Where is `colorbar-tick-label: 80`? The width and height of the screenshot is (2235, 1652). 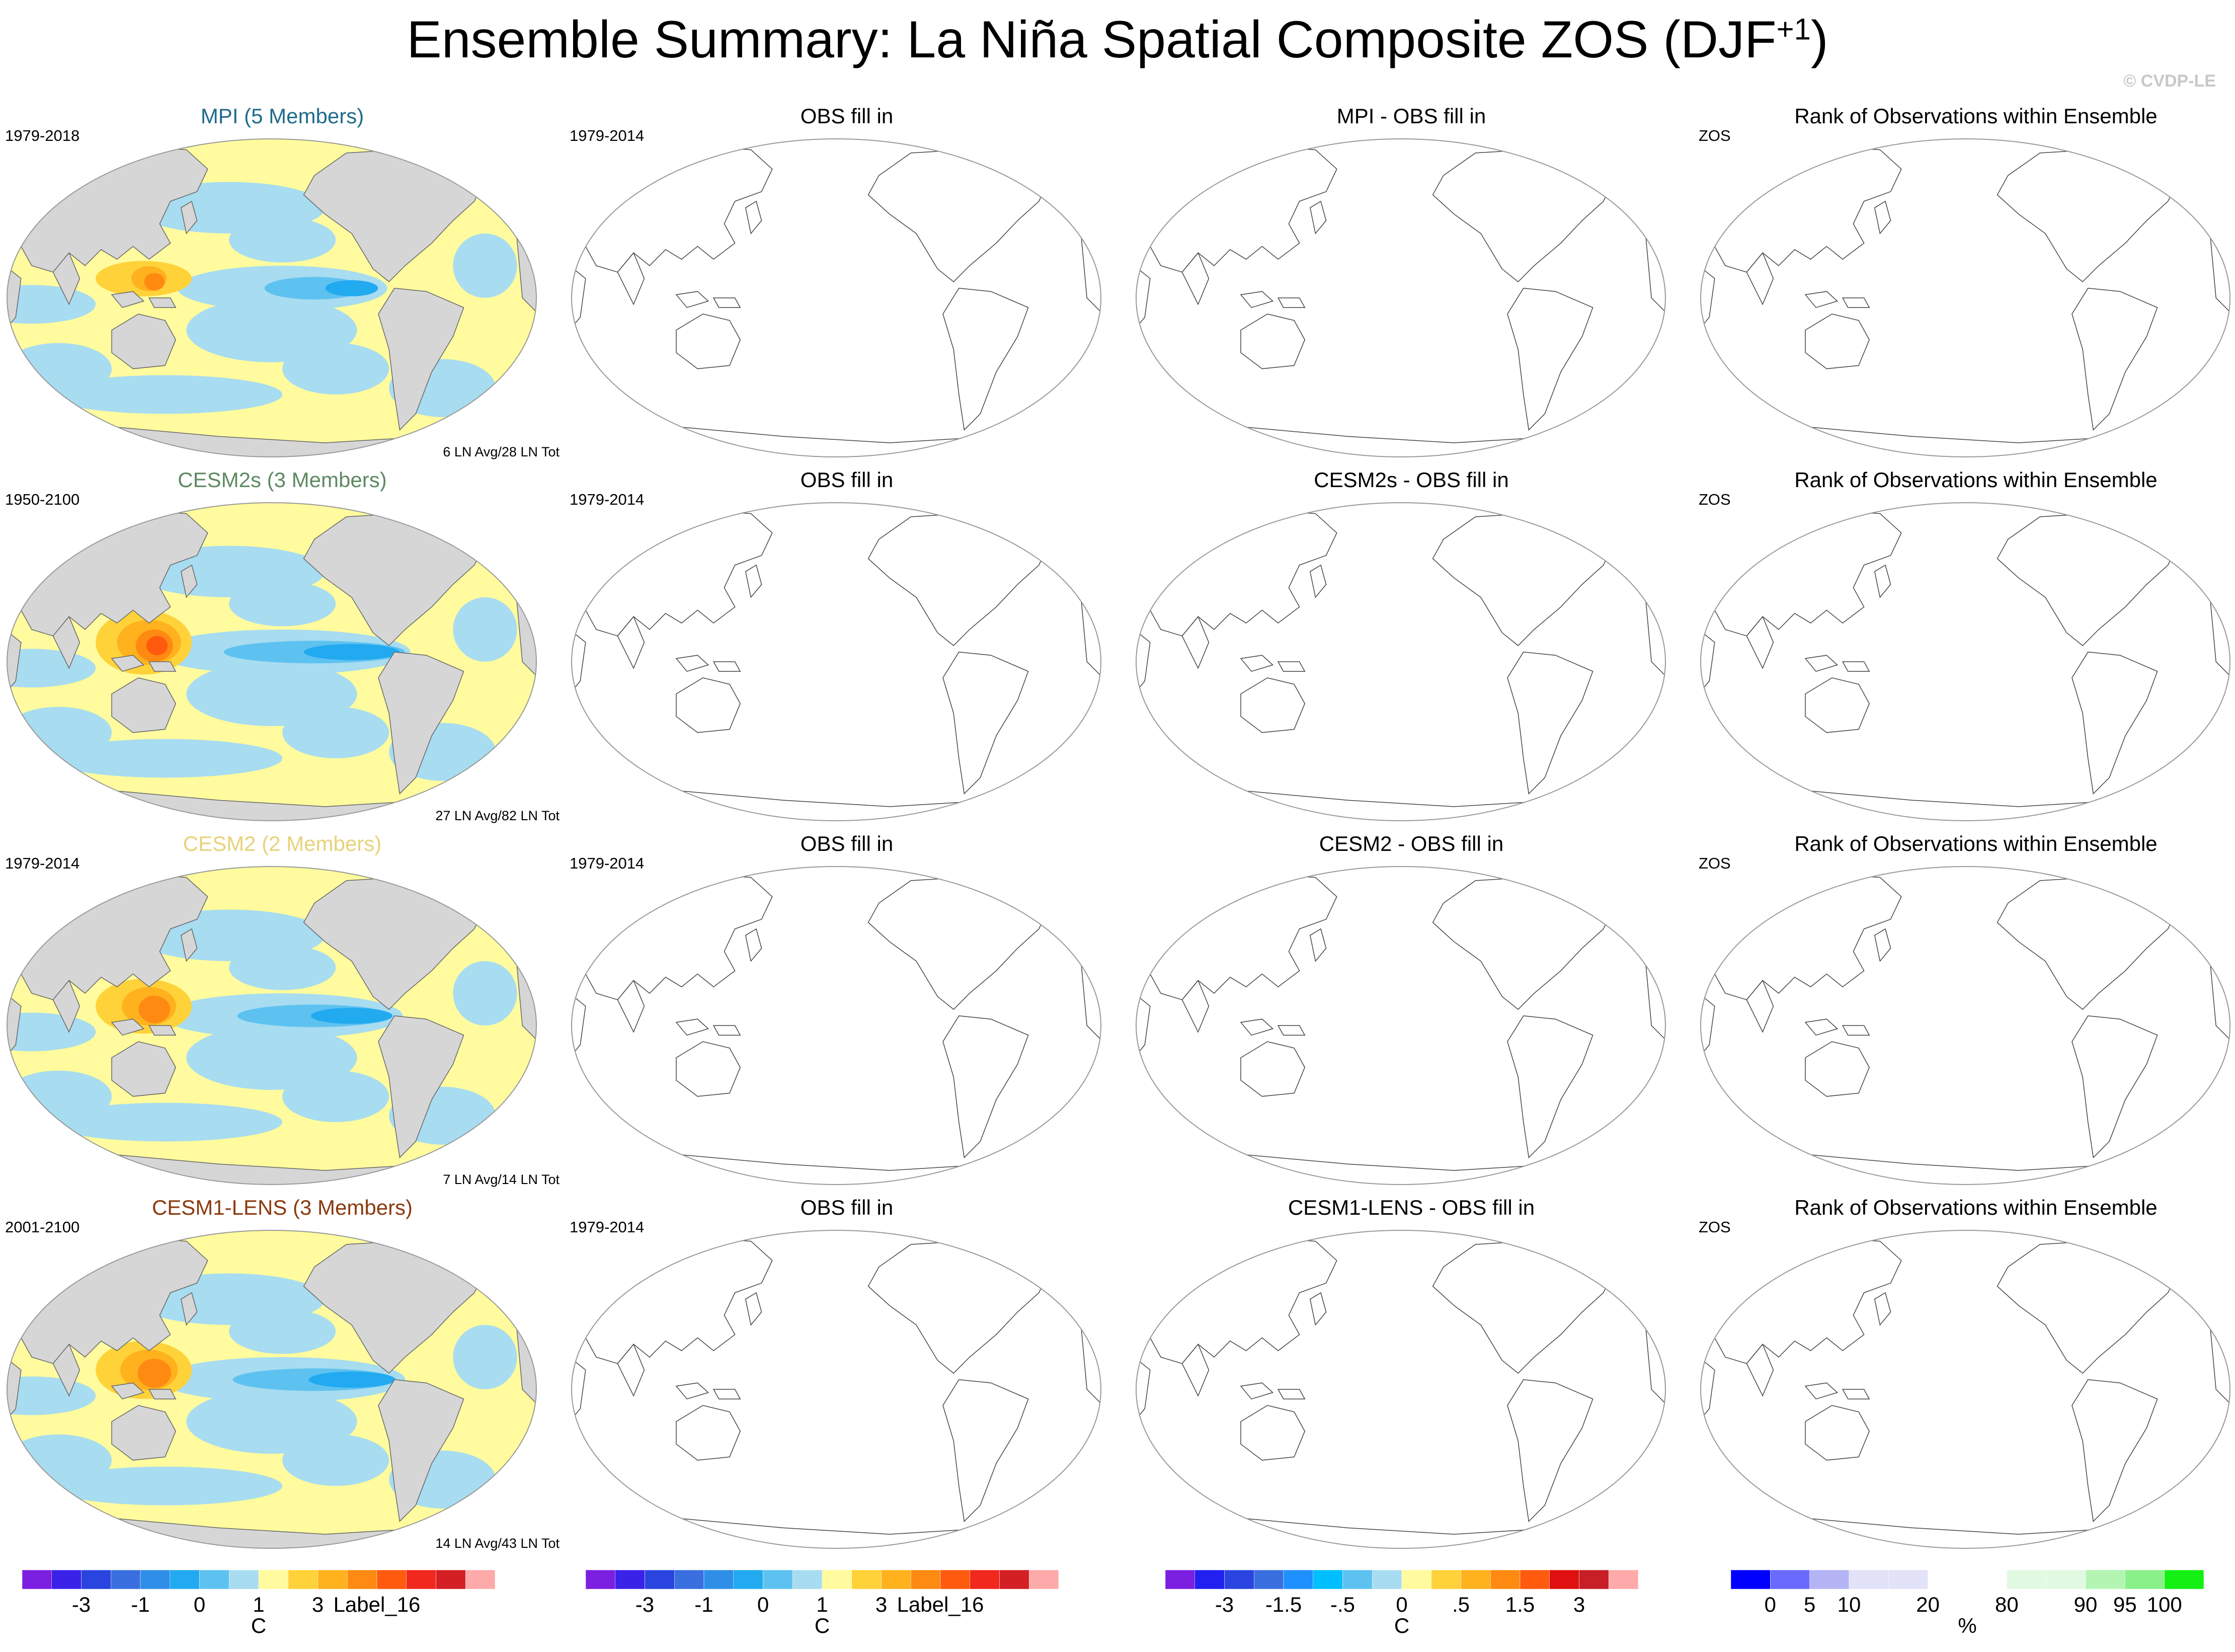 colorbar-tick-label: 80 is located at coordinates (2007, 1605).